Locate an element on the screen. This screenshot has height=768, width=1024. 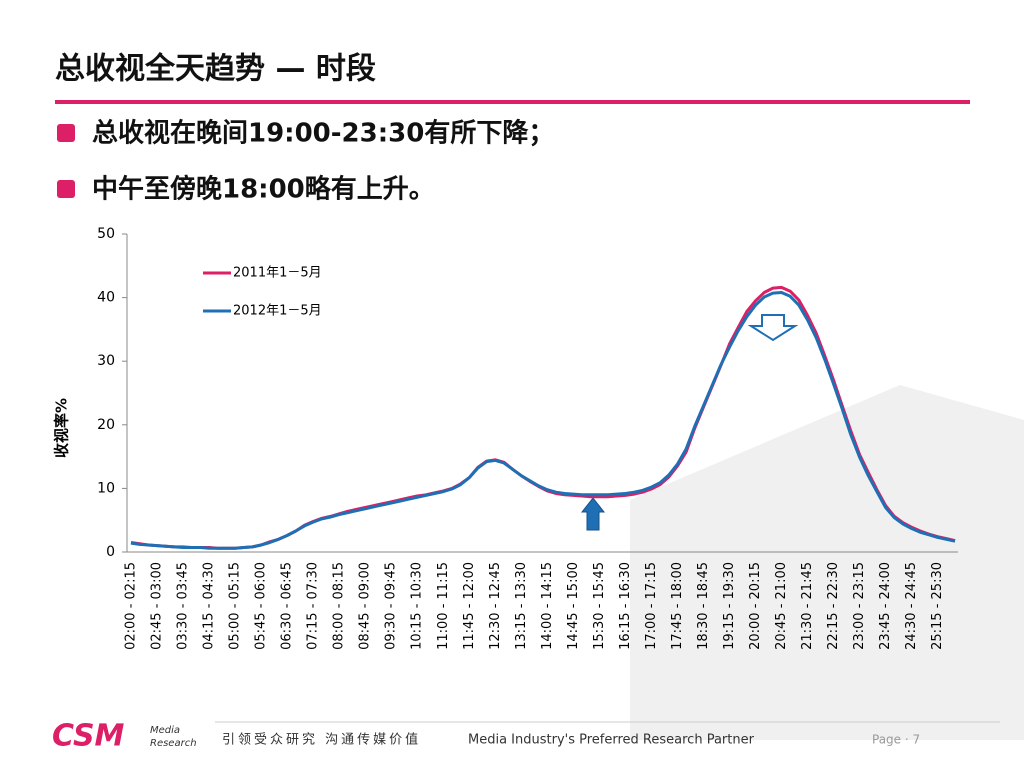
x-tick-label: 20:45 - 21:00 is located at coordinates (781, 606).